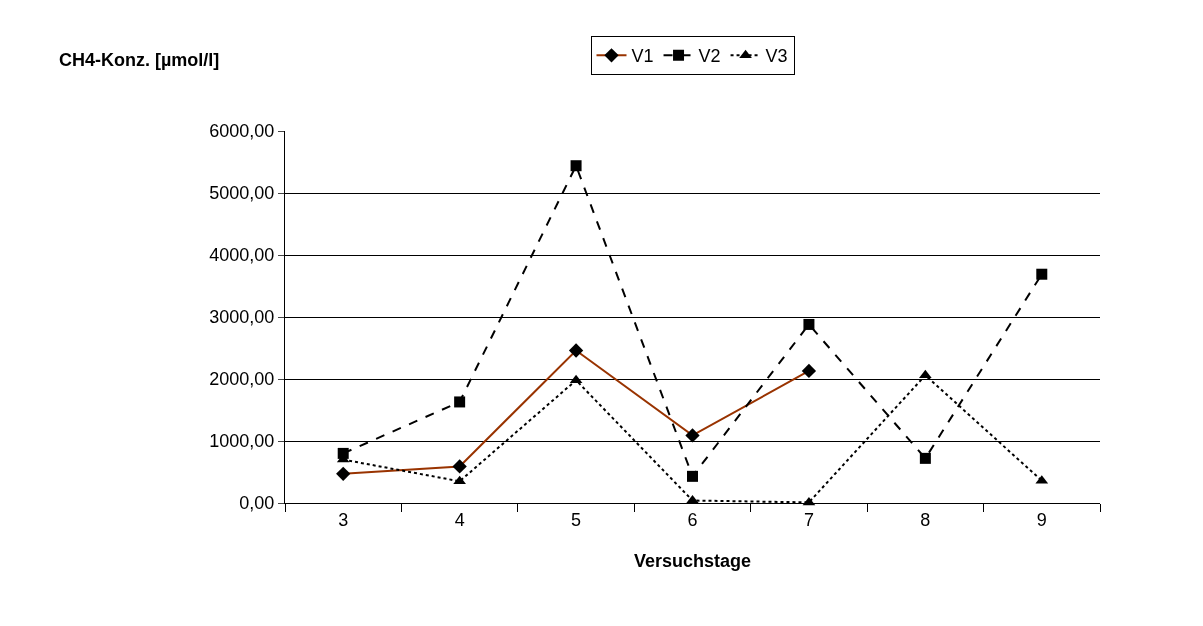  Describe the element at coordinates (776, 56) in the screenshot. I see `legend-label: V3` at that location.